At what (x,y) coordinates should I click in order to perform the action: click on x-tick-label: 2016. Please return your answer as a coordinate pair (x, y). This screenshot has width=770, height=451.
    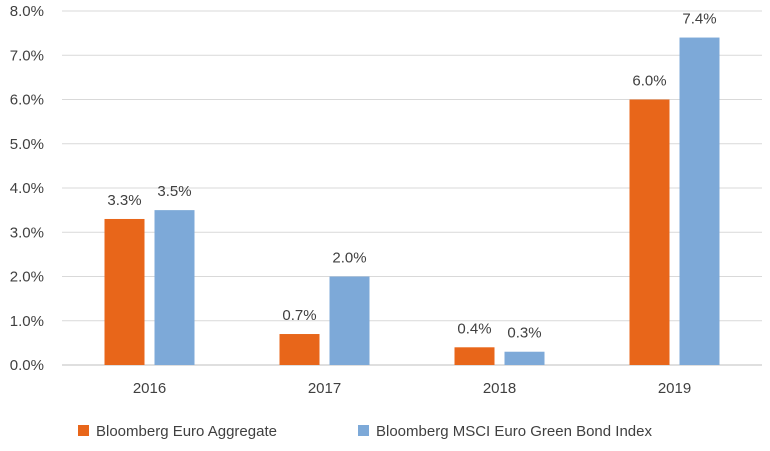
    Looking at the image, I should click on (149, 388).